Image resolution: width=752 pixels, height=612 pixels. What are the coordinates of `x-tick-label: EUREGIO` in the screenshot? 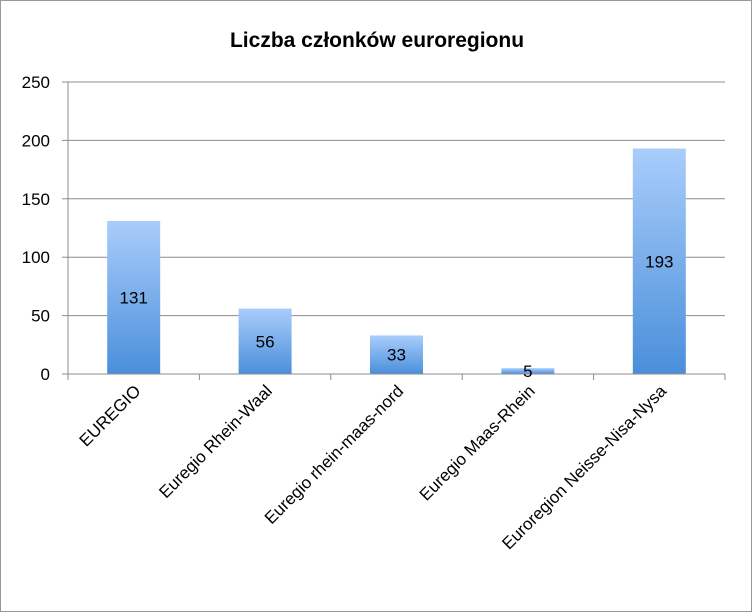 It's located at (110, 415).